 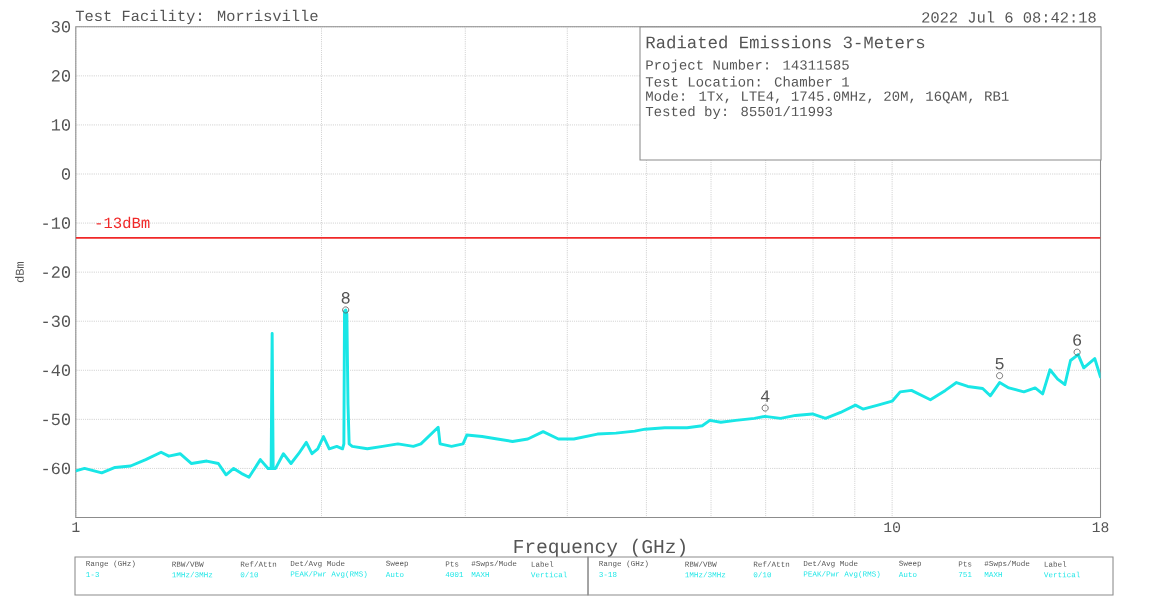 I want to click on y-axis-title: dBm, so click(x=19, y=272).